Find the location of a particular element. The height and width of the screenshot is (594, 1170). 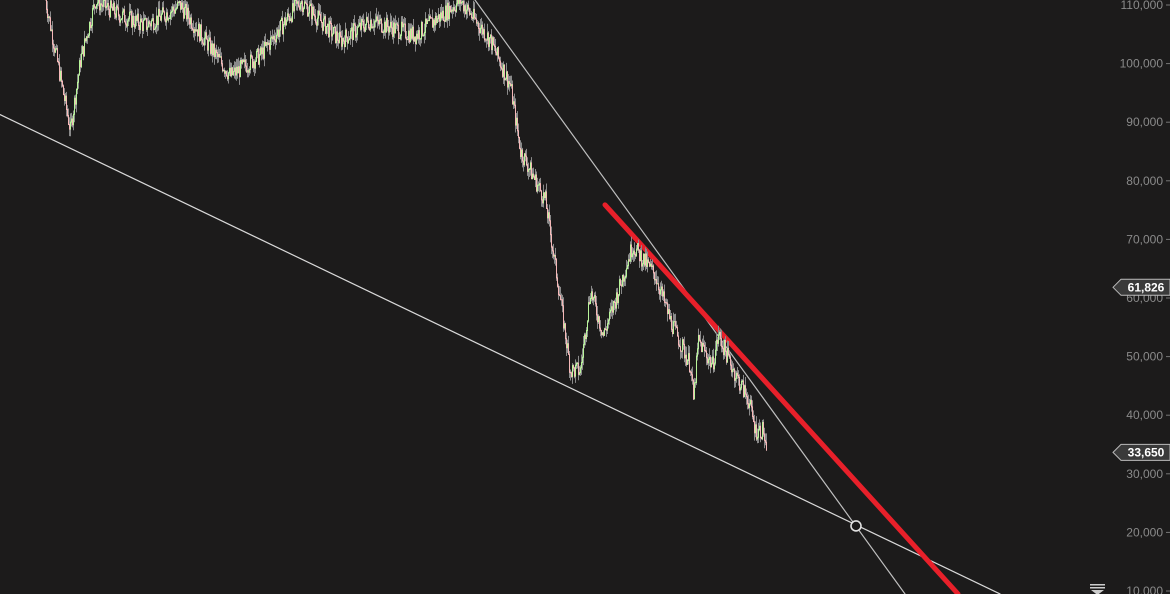

y-tick-label: 20,000 is located at coordinates (1144, 532).